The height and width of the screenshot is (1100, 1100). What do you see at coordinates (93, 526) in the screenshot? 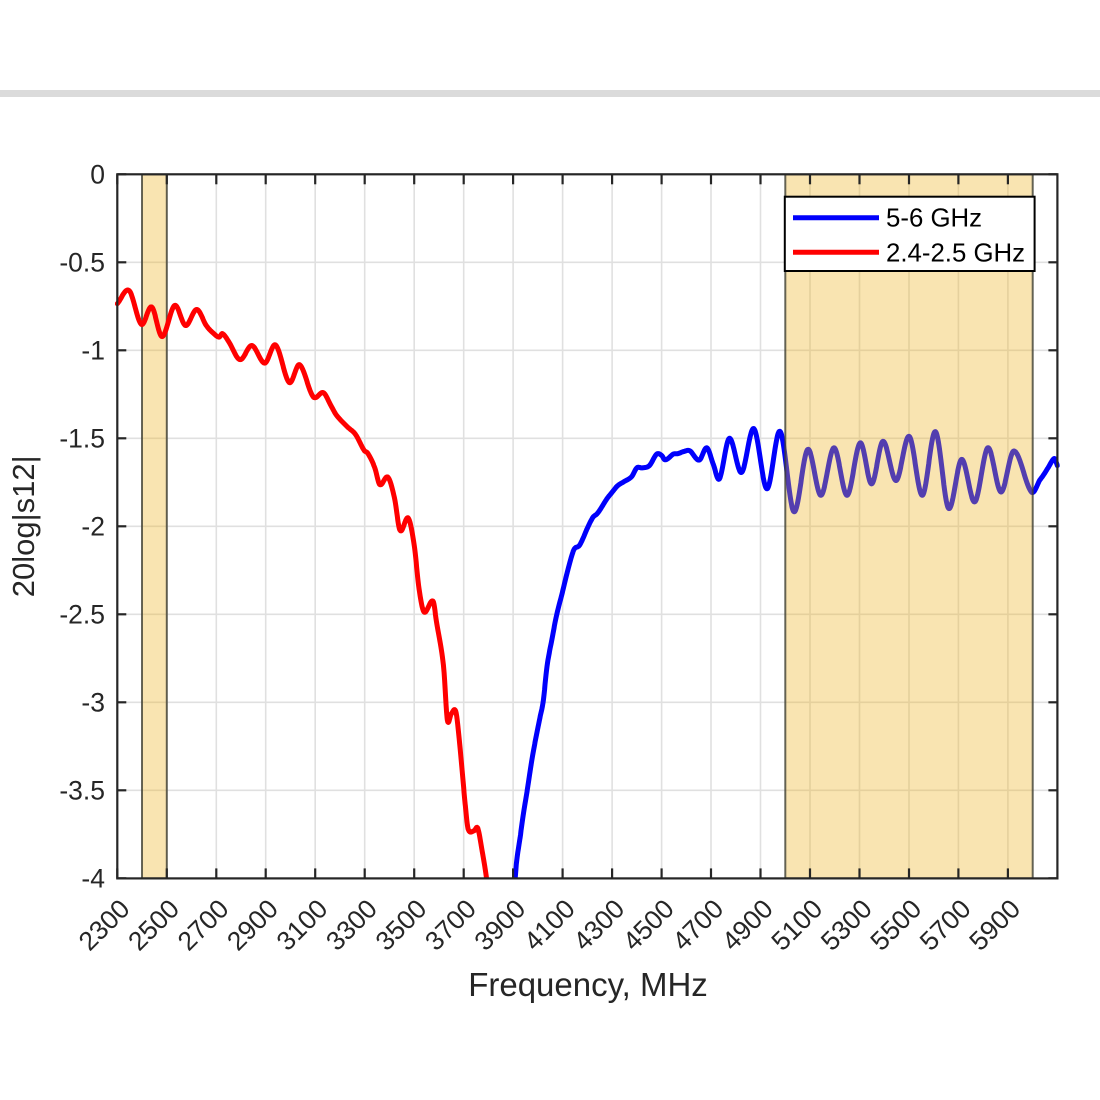
I see `svg-text: -2` at bounding box center [93, 526].